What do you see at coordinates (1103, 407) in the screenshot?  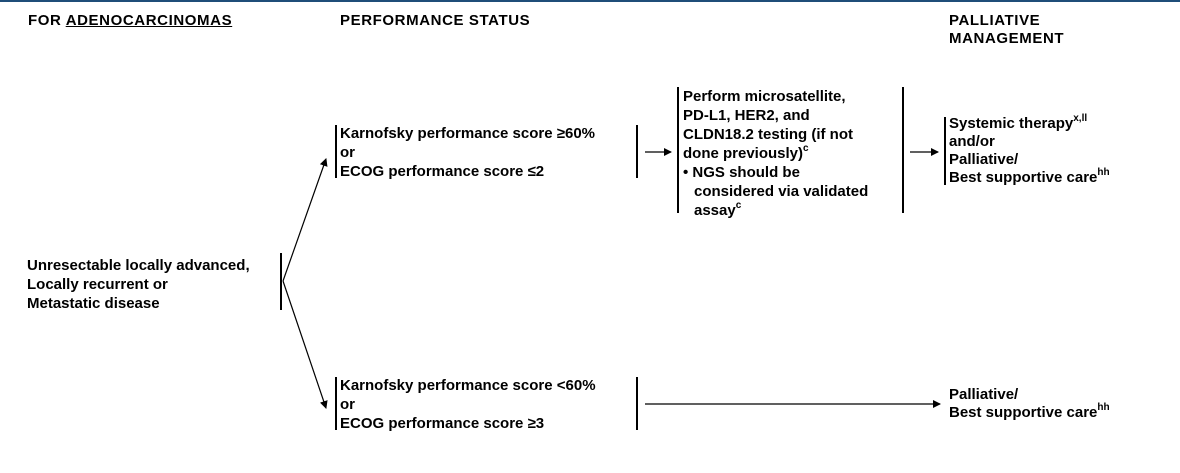 I see `lower-management-line2-footnote: hh` at bounding box center [1103, 407].